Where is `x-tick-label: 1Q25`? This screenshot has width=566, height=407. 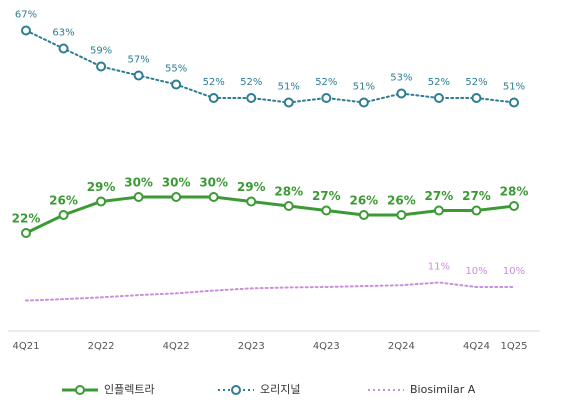
x-tick-label: 1Q25 is located at coordinates (514, 346).